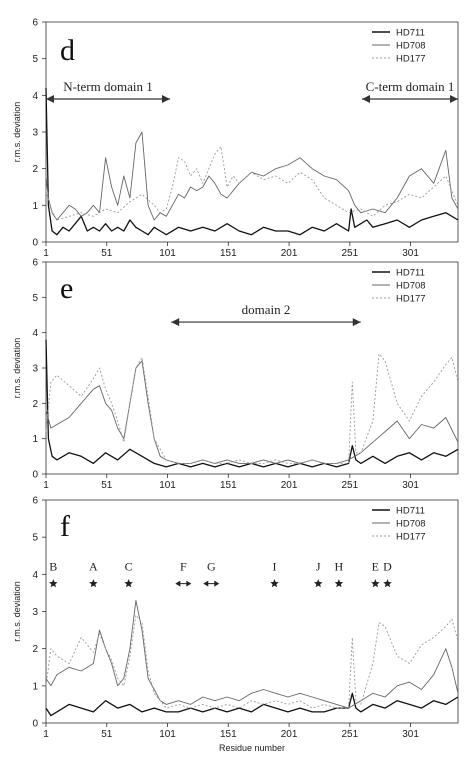 This screenshot has width=474, height=765. Describe the element at coordinates (266, 309) in the screenshot. I see `annotation-label: domain 2` at that location.